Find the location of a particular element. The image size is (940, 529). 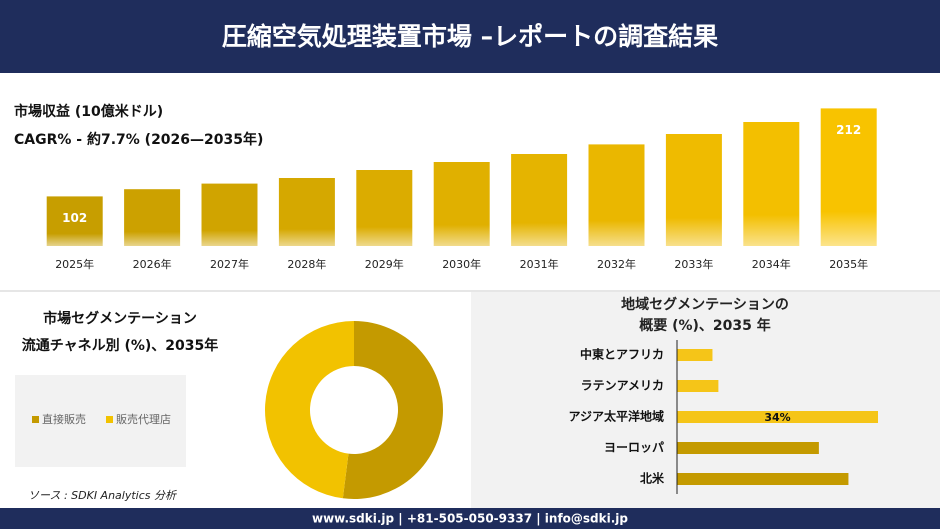

x-tick-label: 2027年 is located at coordinates (229, 264).